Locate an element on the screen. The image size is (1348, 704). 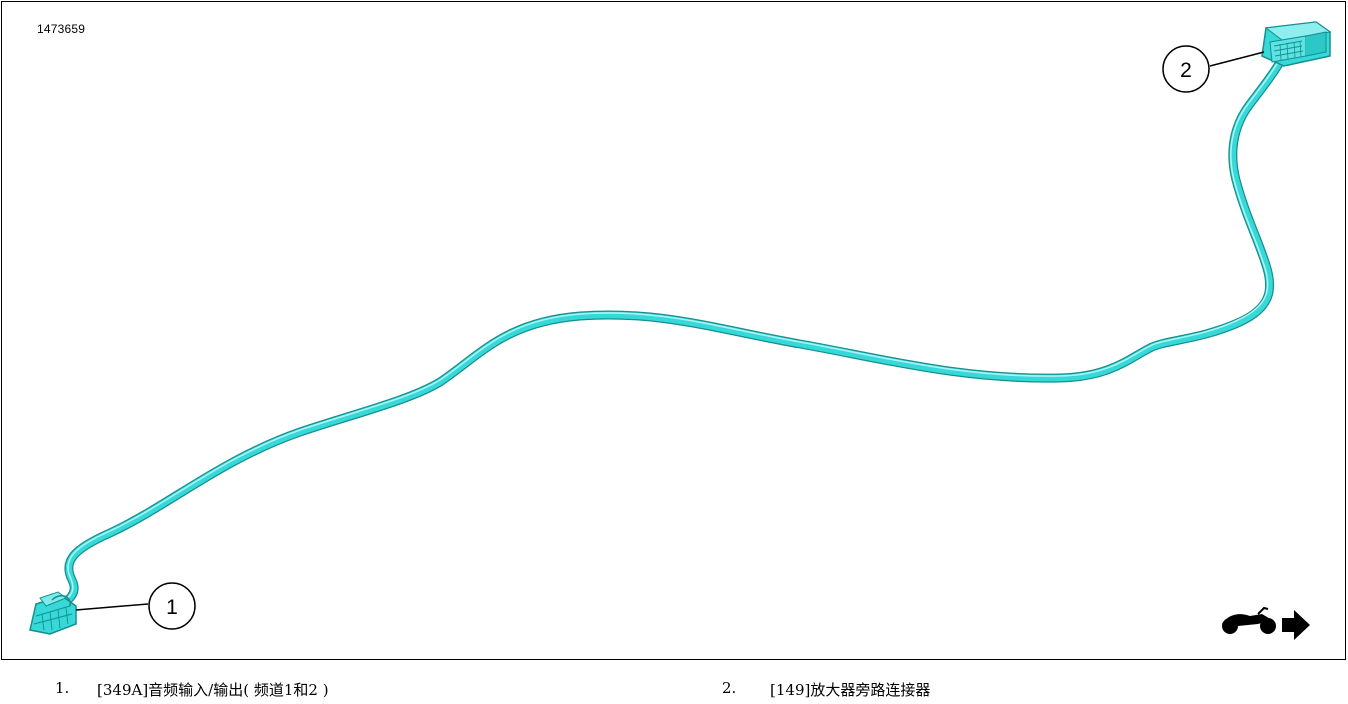
connector-349A-icon is located at coordinates (53, 613).